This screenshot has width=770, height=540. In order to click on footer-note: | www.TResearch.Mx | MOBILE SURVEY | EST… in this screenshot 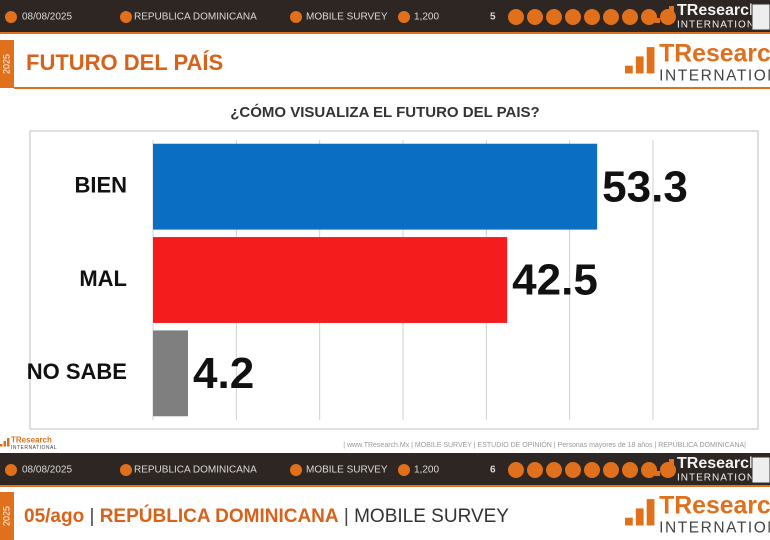, I will do `click(544, 444)`.